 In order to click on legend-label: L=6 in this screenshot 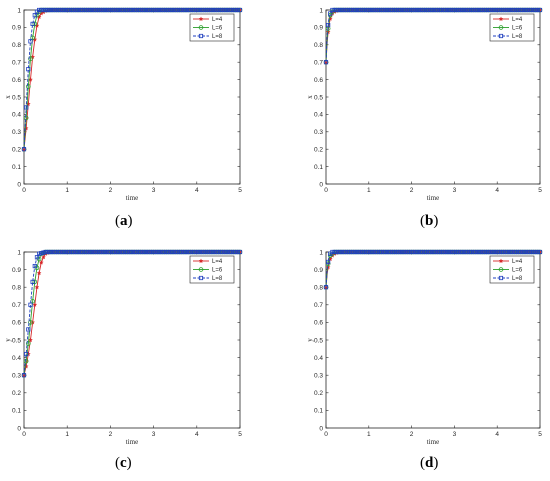, I will do `click(517, 271)`.